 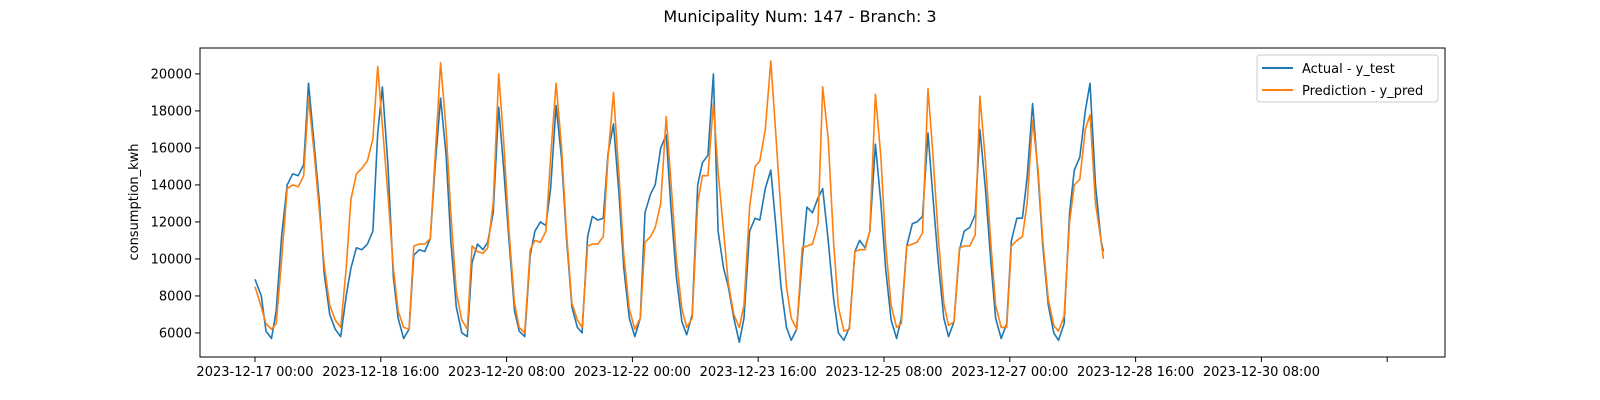 I want to click on x-tick-label: 2023-12-17 00:00, so click(x=254, y=372).